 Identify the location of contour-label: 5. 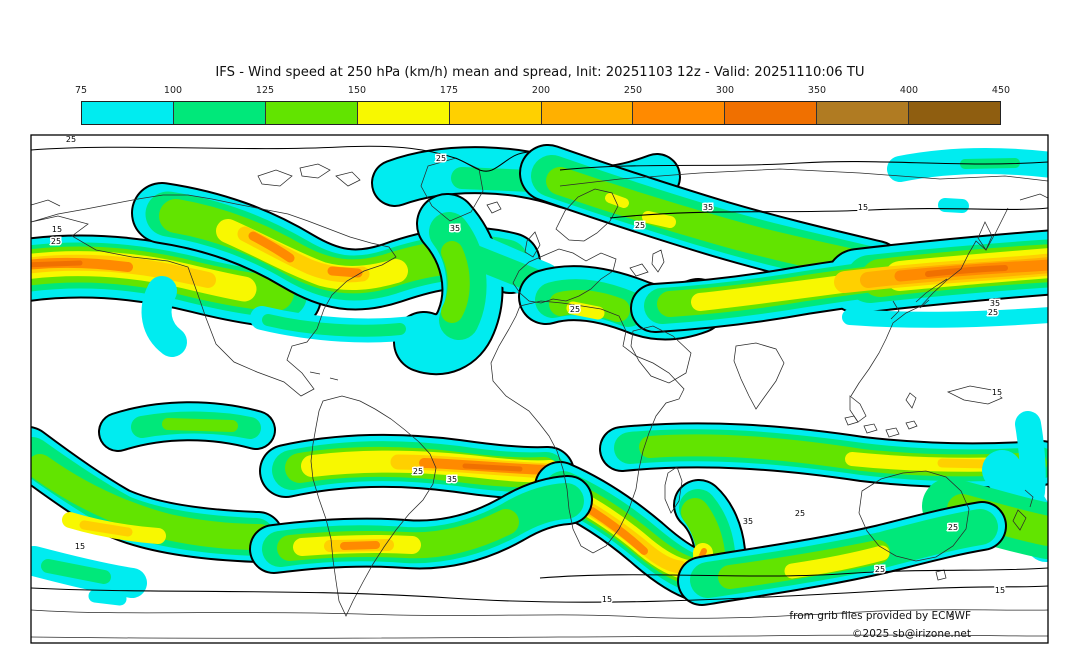
(951, 617).